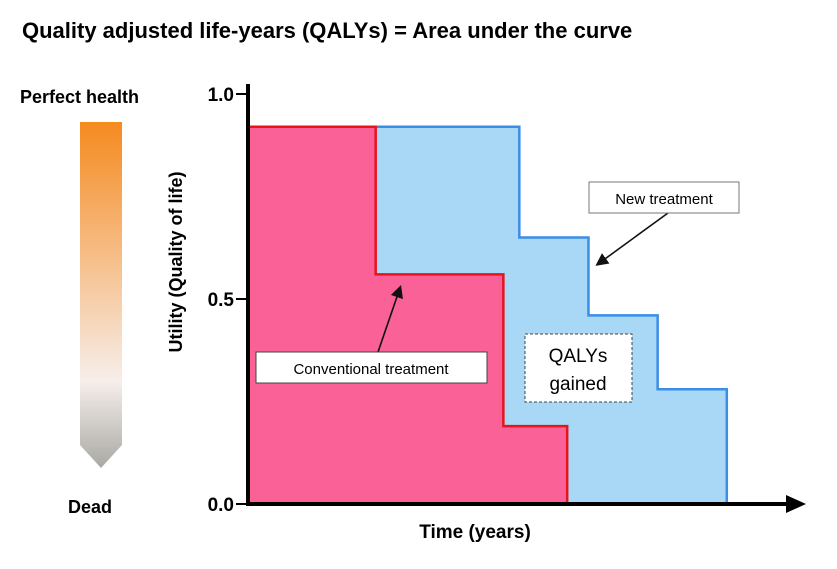 The image size is (837, 569). I want to click on new-treatment-label: New treatment, so click(664, 199).